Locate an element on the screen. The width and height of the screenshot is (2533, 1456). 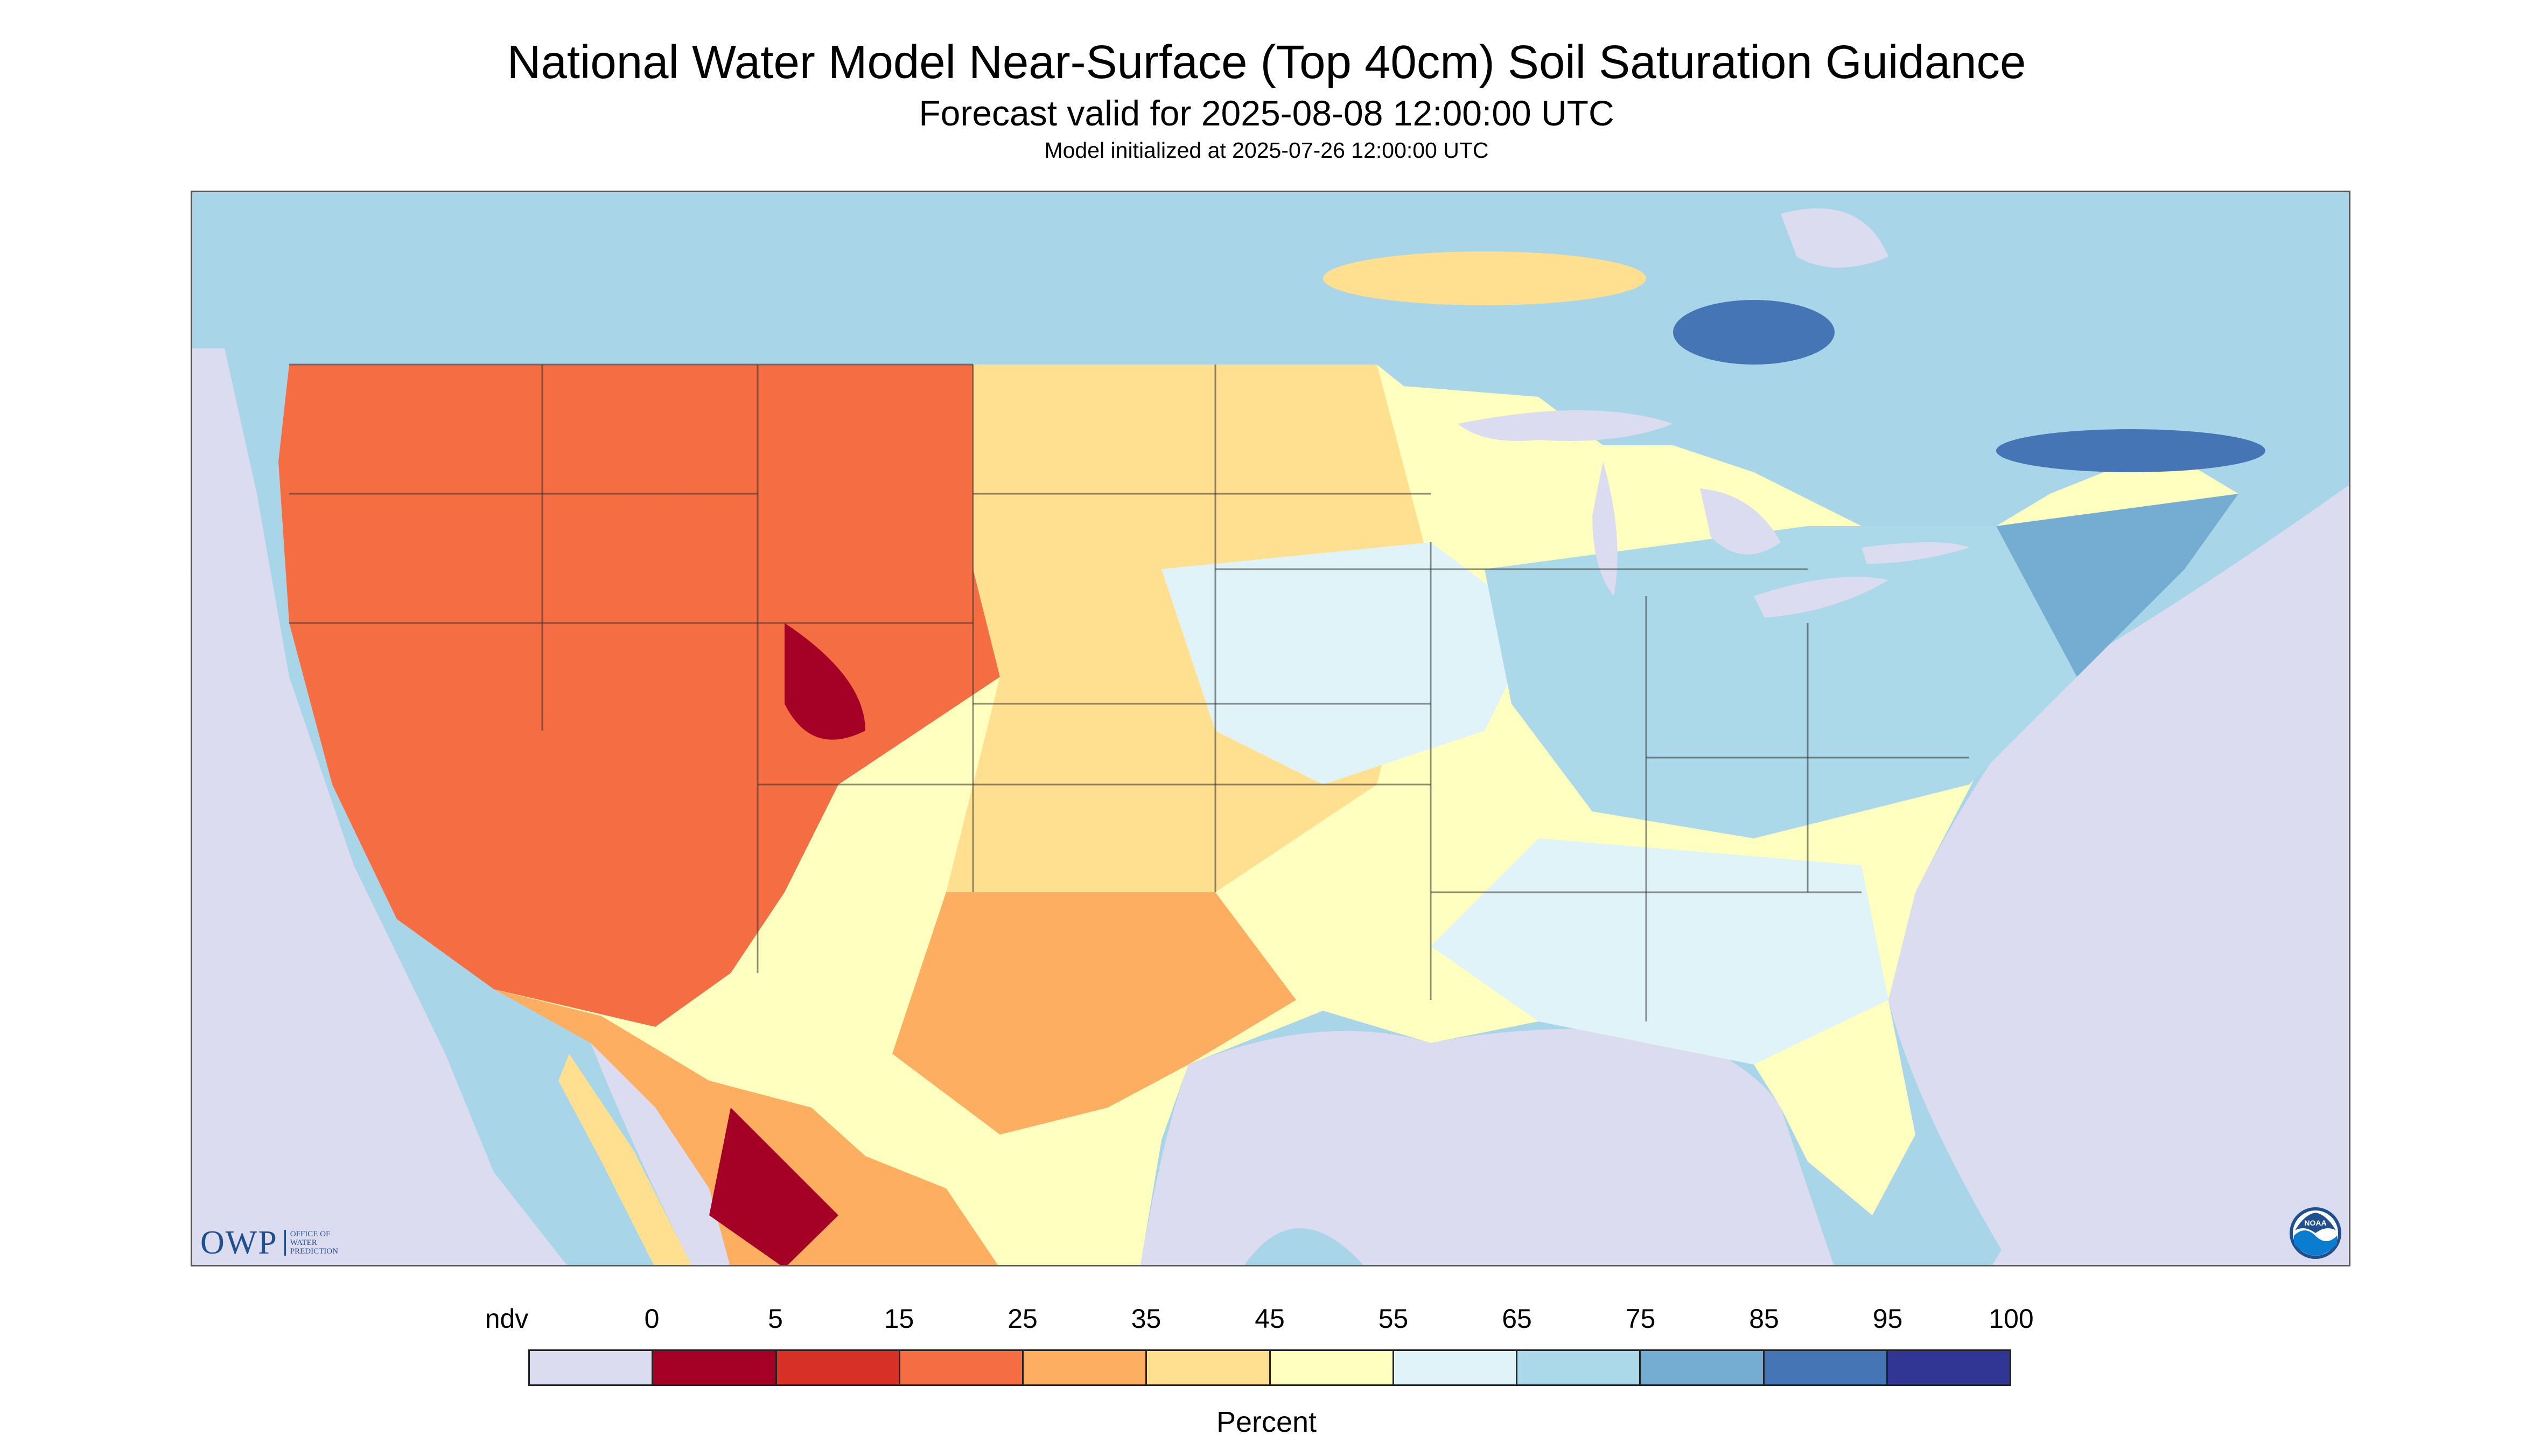
great-basin-dry is located at coordinates (663, 652).